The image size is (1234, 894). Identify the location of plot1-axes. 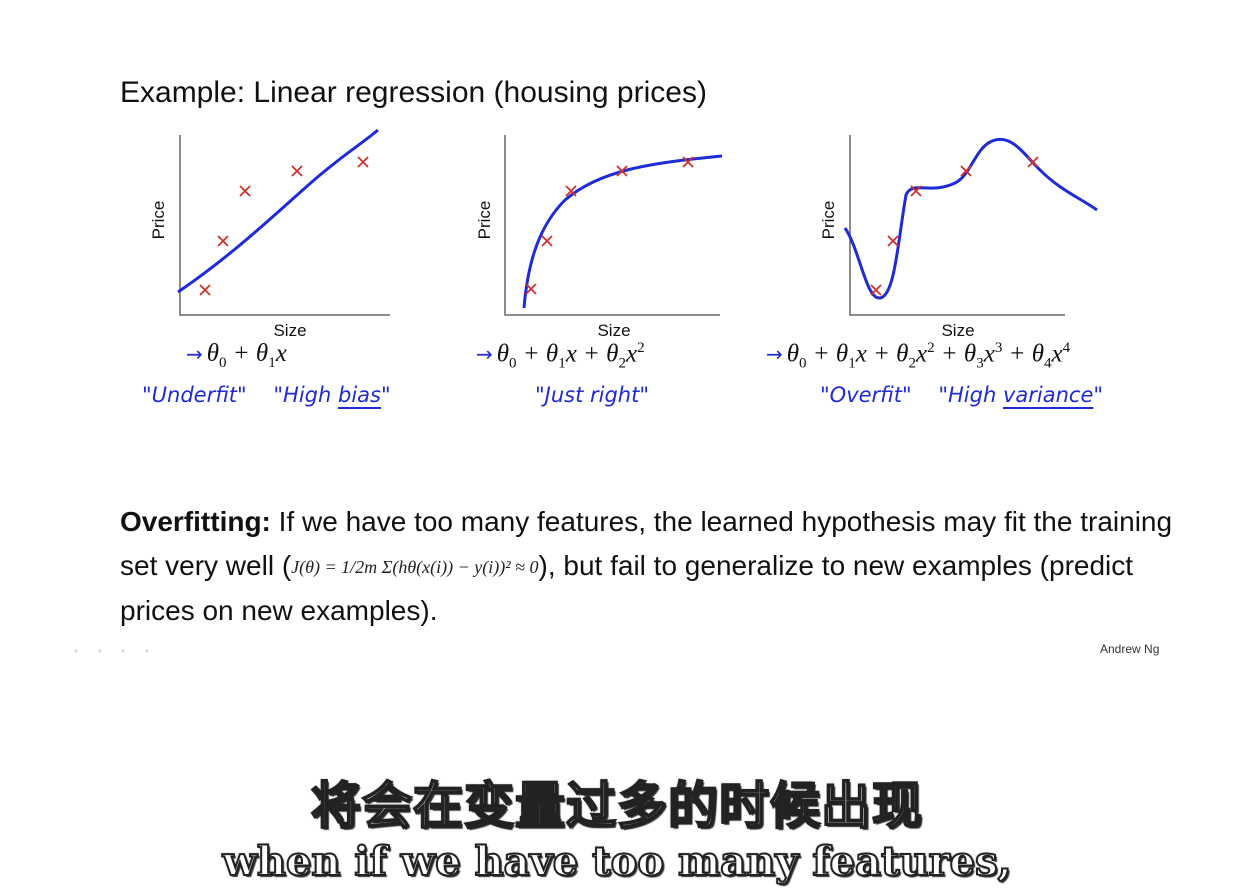
(284, 225).